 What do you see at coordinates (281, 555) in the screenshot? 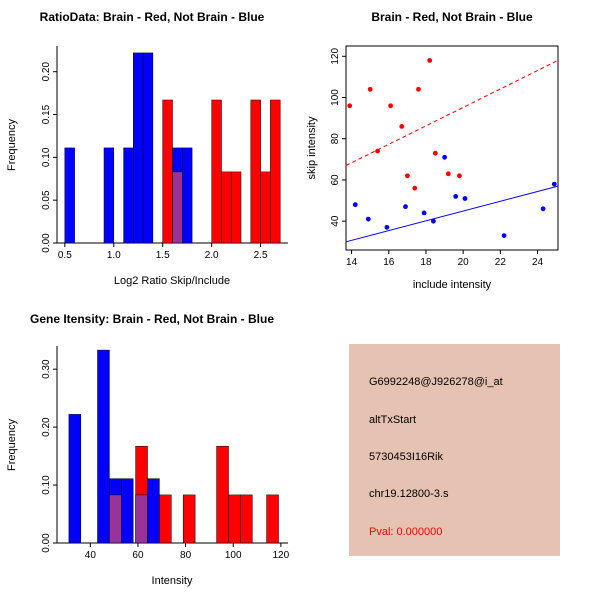
I see `x-tick-label: 120` at bounding box center [281, 555].